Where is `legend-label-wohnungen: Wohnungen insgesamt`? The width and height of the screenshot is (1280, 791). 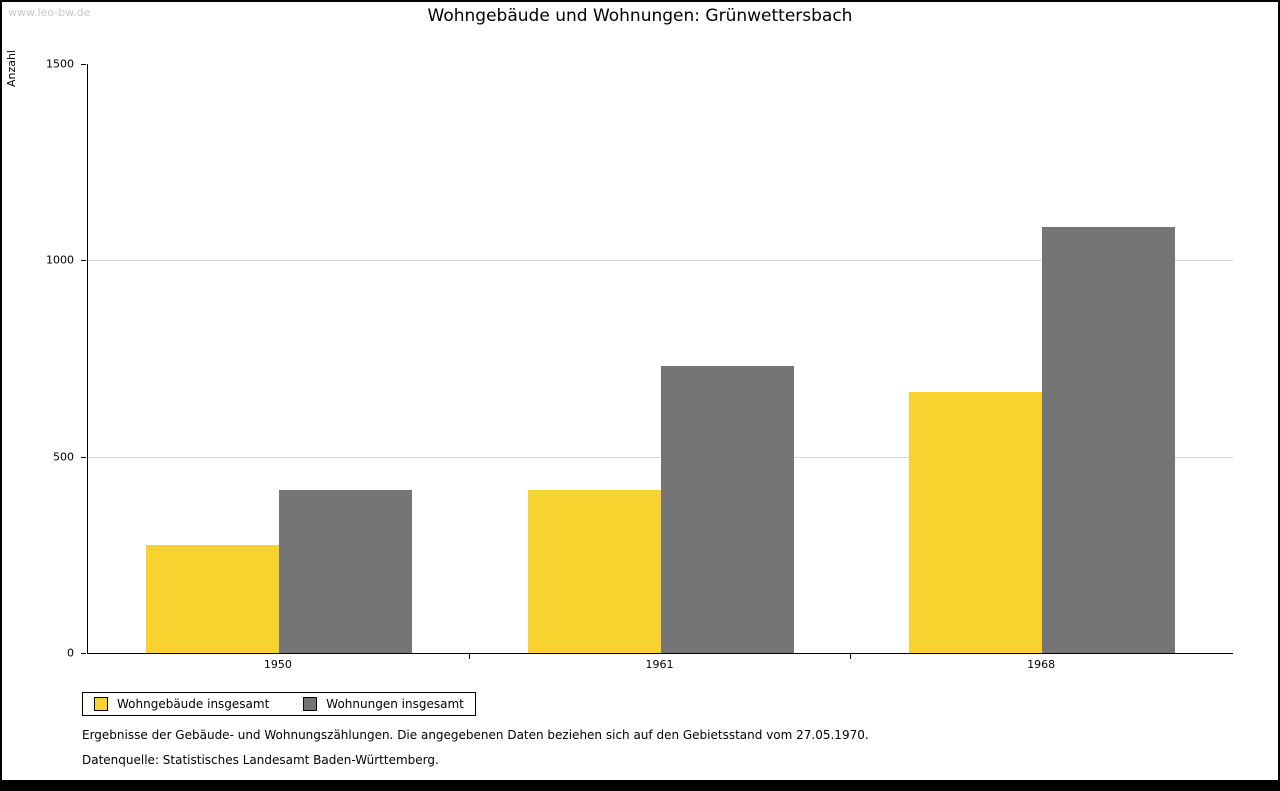 legend-label-wohnungen: Wohnungen insgesamt is located at coordinates (395, 704).